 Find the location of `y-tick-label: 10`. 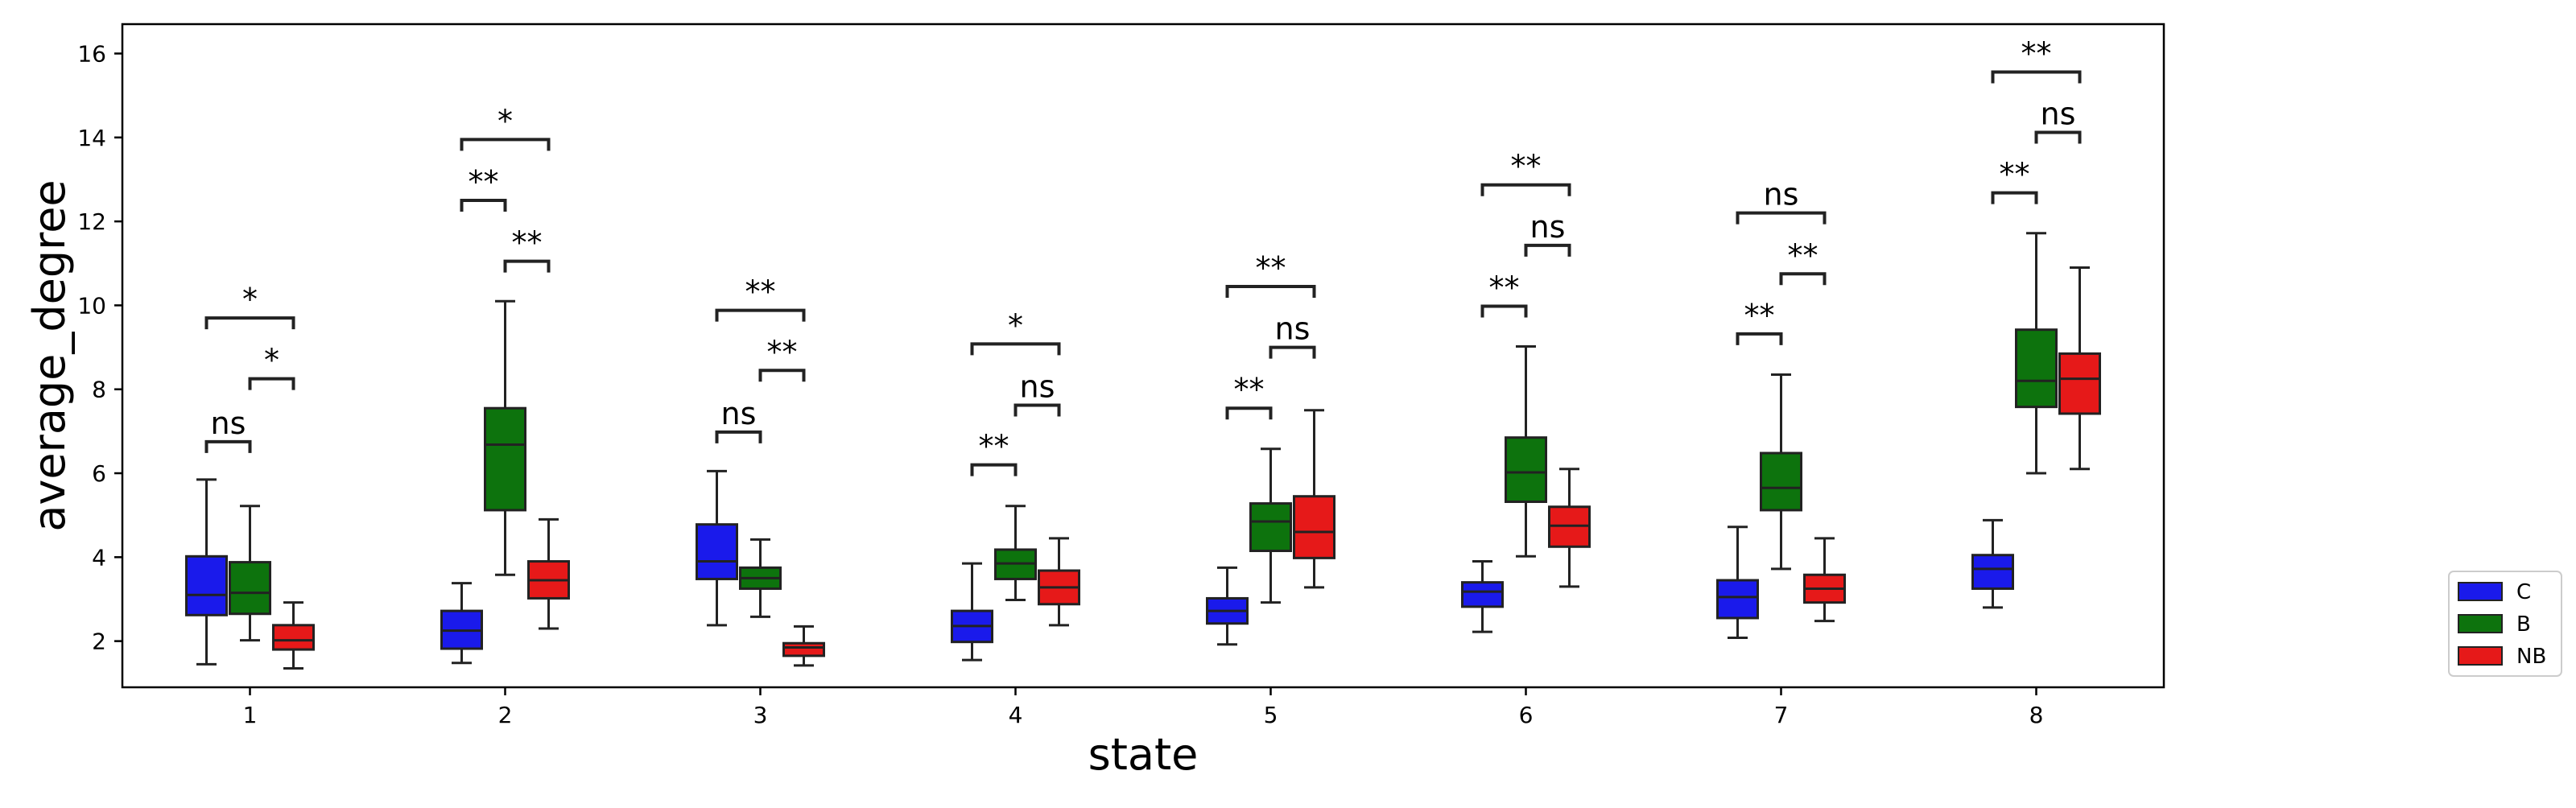

y-tick-label: 10 is located at coordinates (91, 305).